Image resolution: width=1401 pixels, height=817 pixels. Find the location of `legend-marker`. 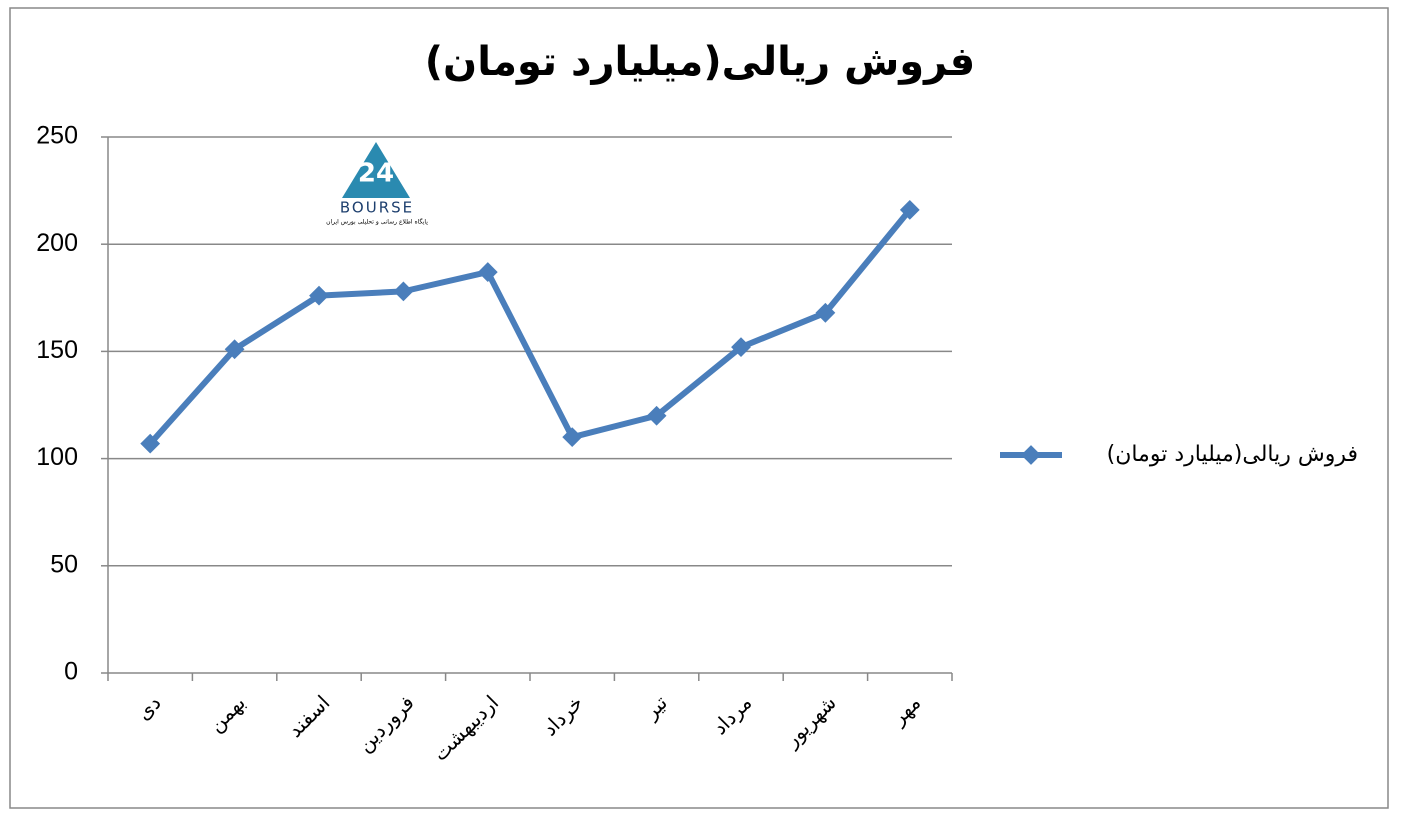

legend-marker is located at coordinates (1031, 455).